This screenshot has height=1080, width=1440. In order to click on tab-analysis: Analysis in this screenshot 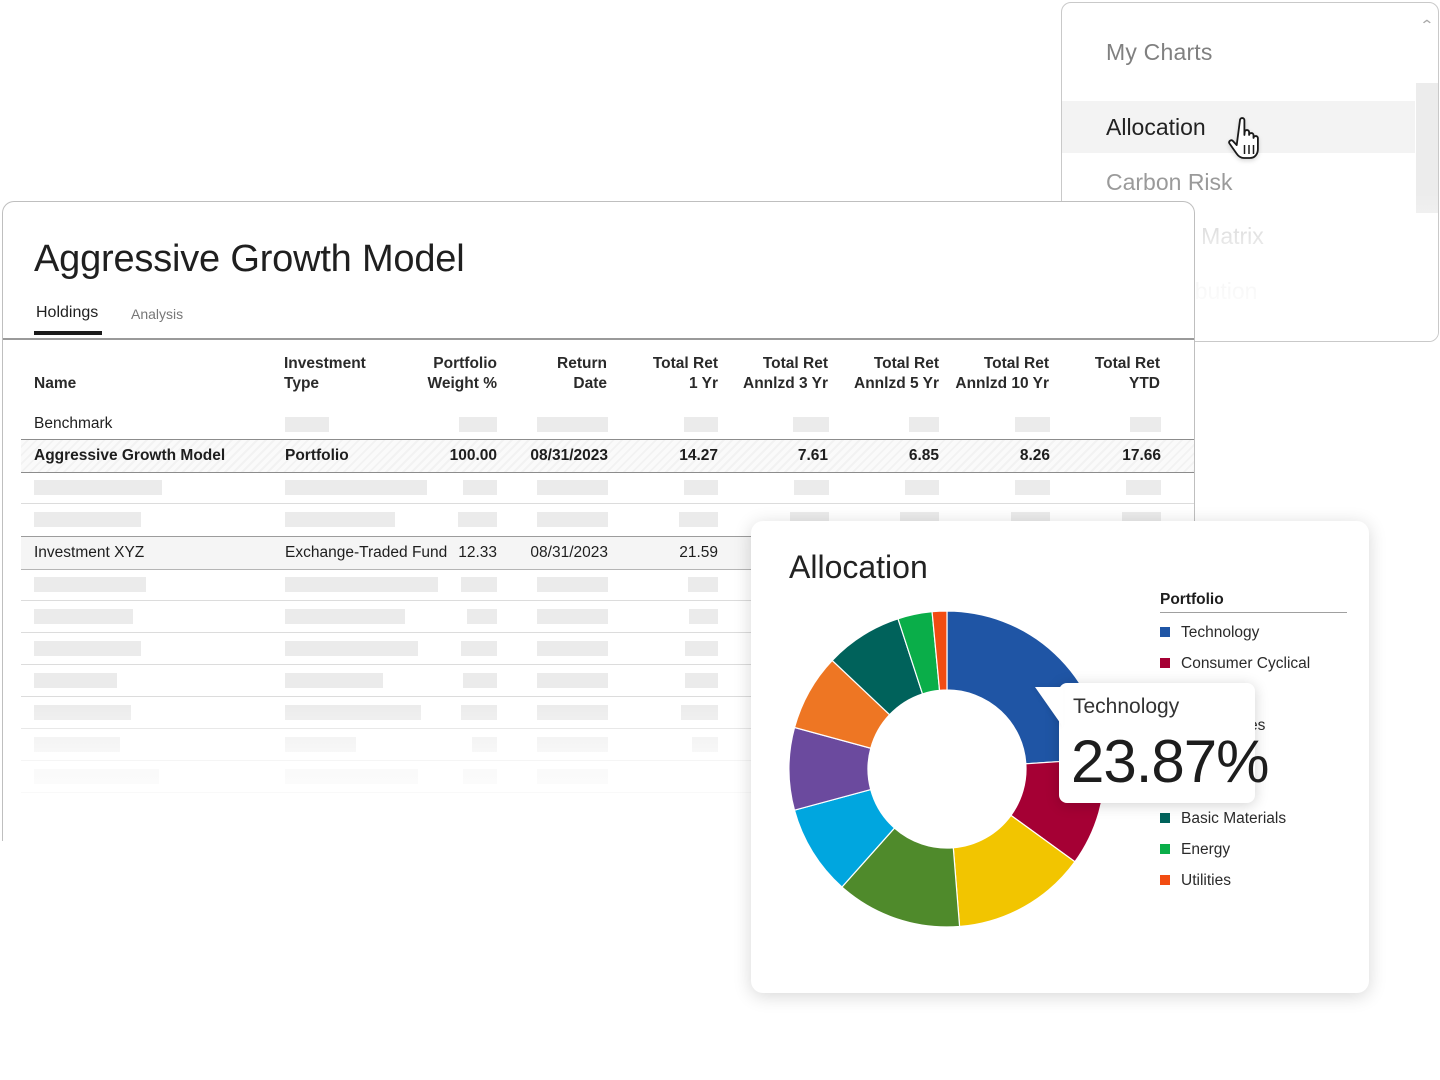, I will do `click(157, 314)`.